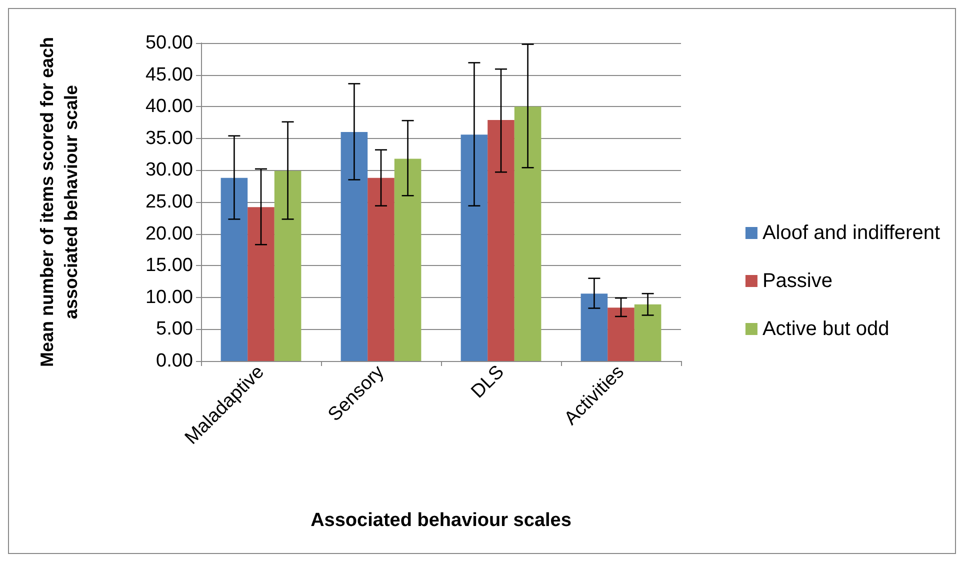 The height and width of the screenshot is (562, 964). I want to click on y-tick-label: 35.00, so click(169, 138).